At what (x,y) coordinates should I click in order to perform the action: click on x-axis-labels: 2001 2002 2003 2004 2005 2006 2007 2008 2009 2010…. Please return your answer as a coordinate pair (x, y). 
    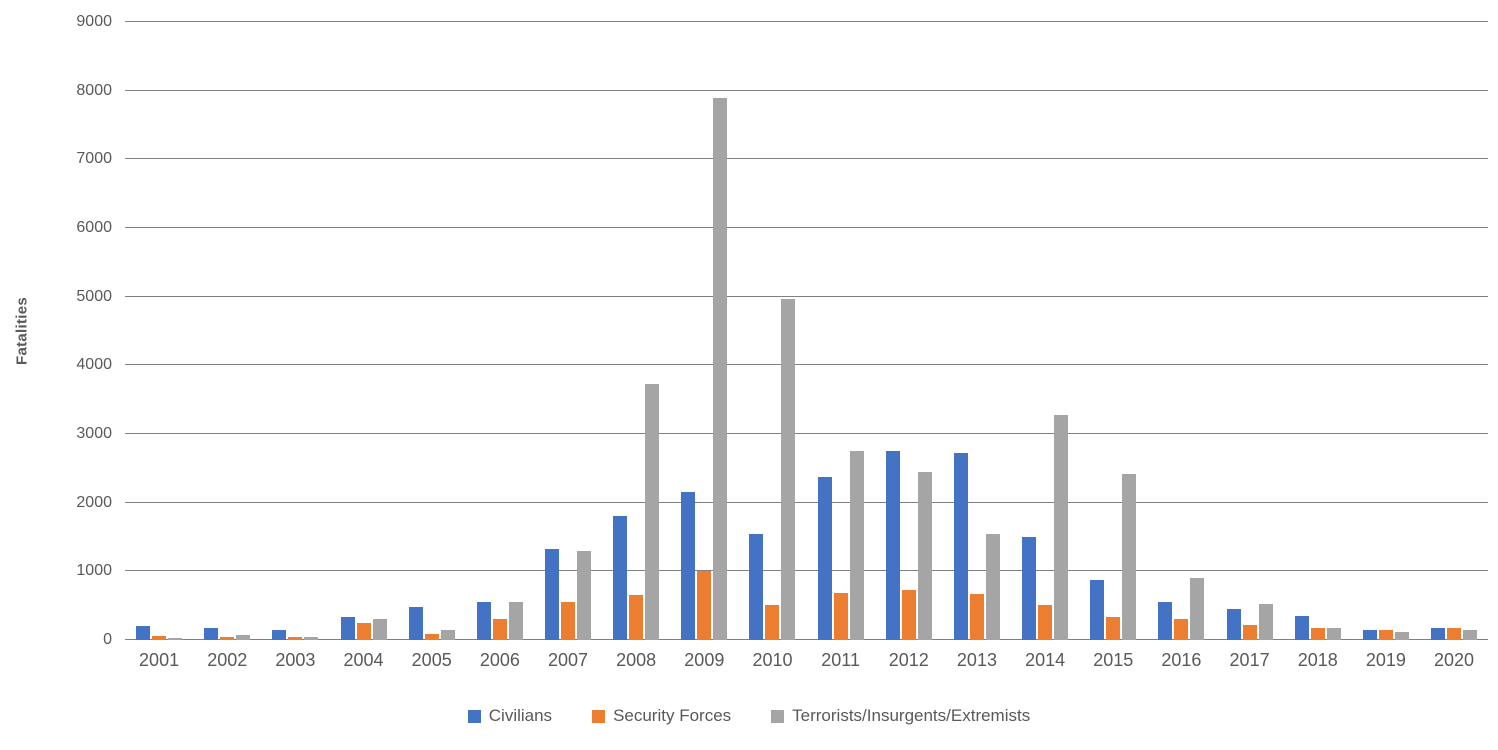
    Looking at the image, I should click on (806, 660).